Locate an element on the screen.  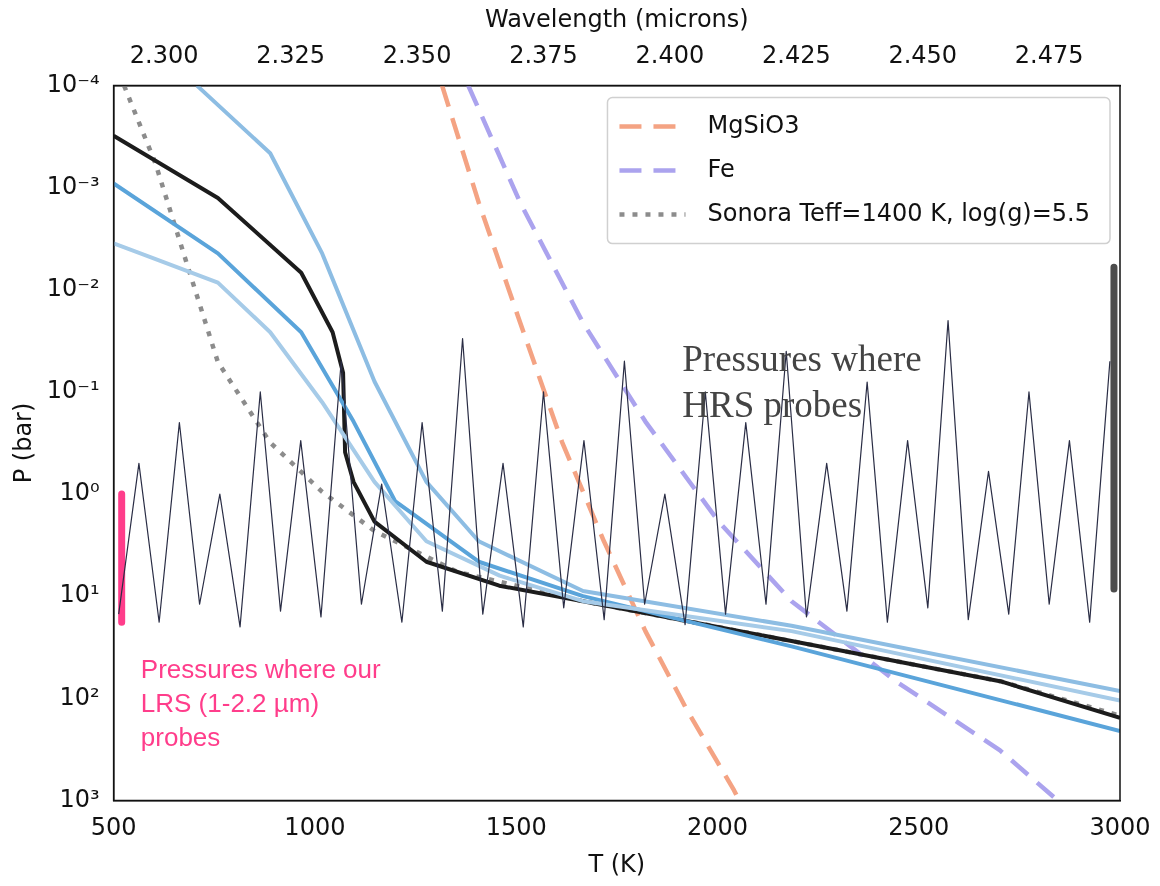
x2-tick-label: 2.450 is located at coordinates (923, 55).